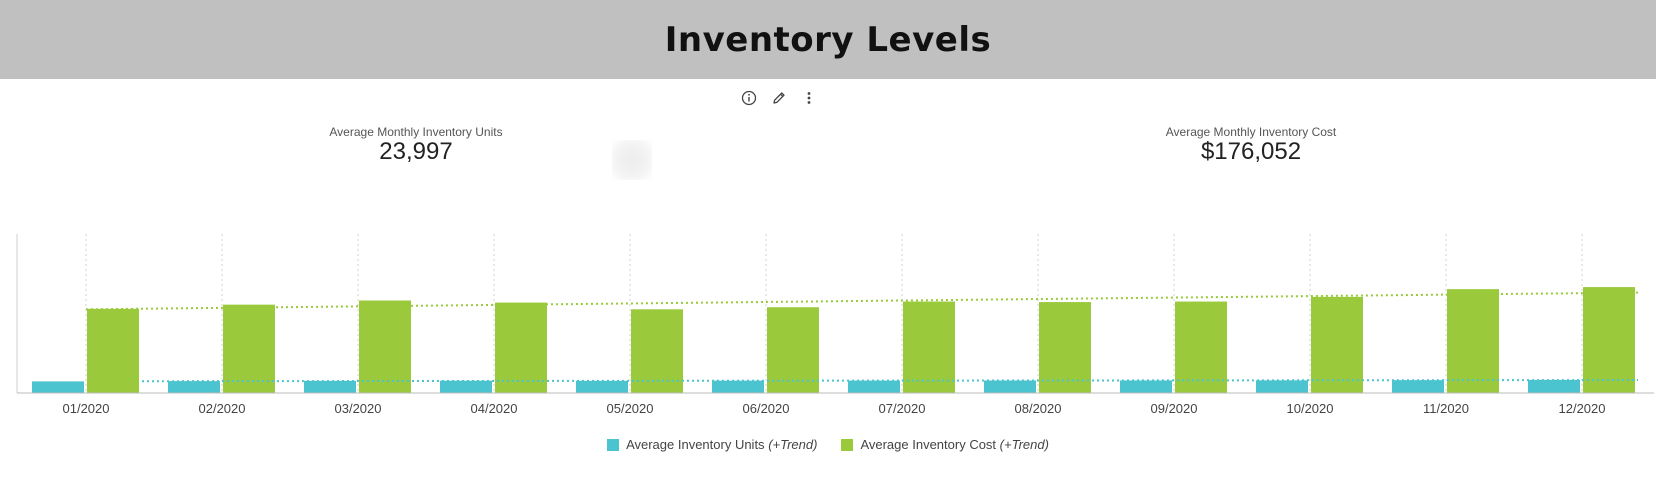 The width and height of the screenshot is (1656, 480). I want to click on page-title: Inventory Levels, so click(828, 39).